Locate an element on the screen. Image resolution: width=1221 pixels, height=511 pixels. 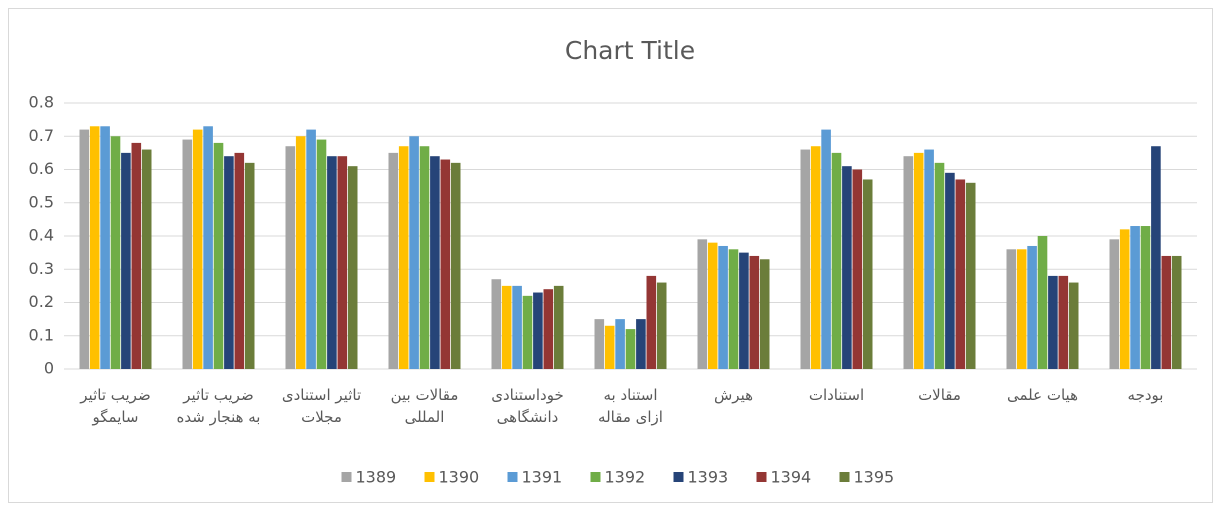
y-tick-label: 0.8 is located at coordinates (41, 102).